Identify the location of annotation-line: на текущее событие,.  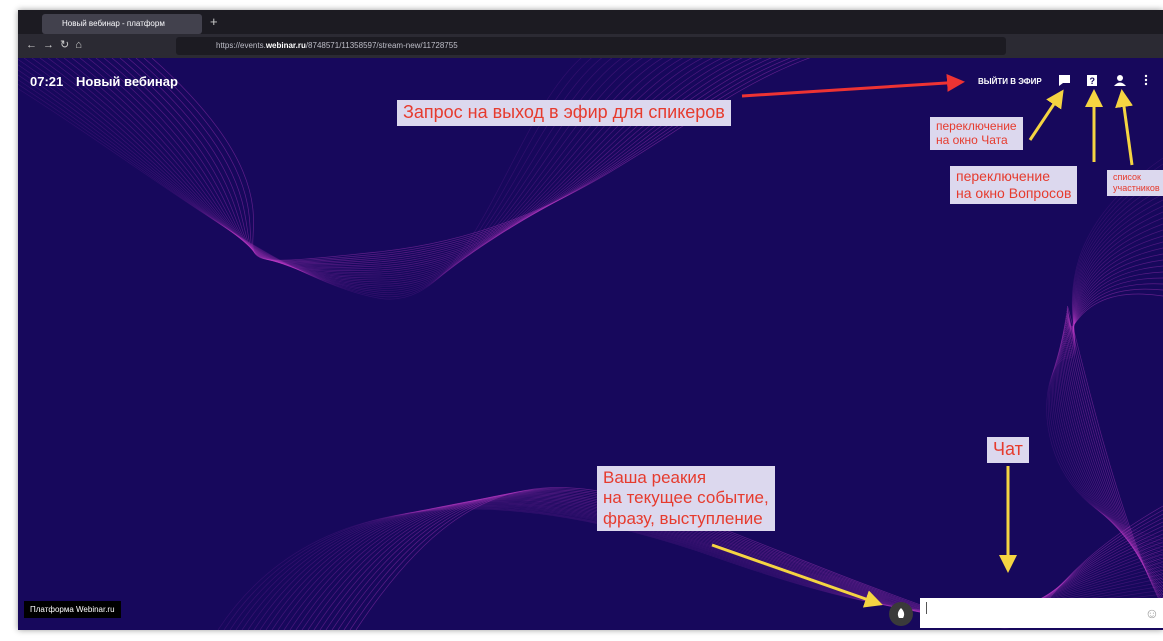
(686, 498).